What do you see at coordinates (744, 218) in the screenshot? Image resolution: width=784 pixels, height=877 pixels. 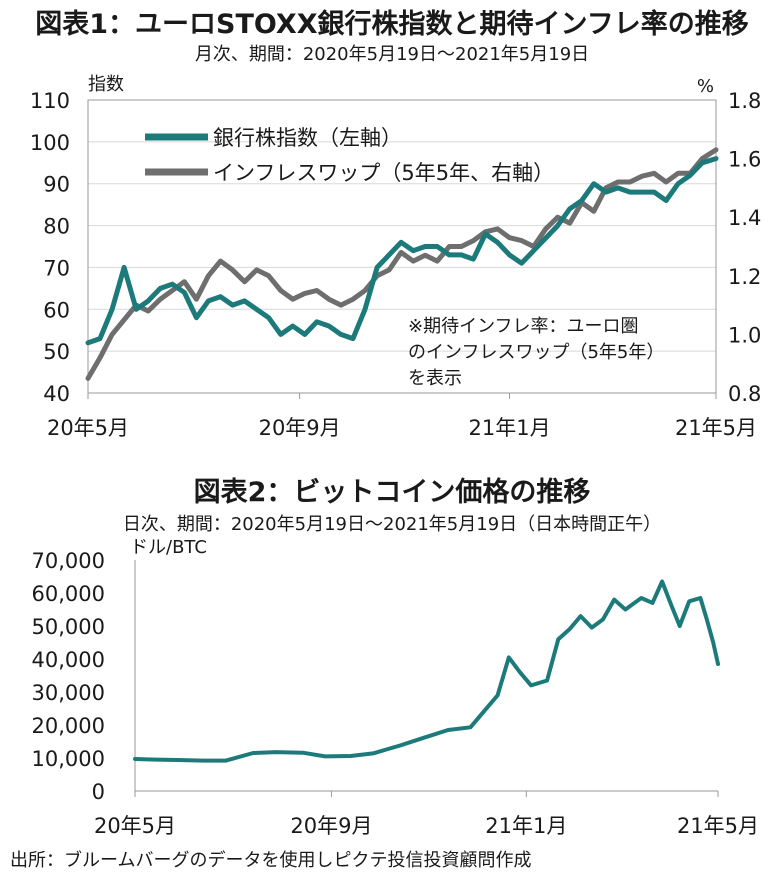 I see `y-right-tick-label: 1.4` at bounding box center [744, 218].